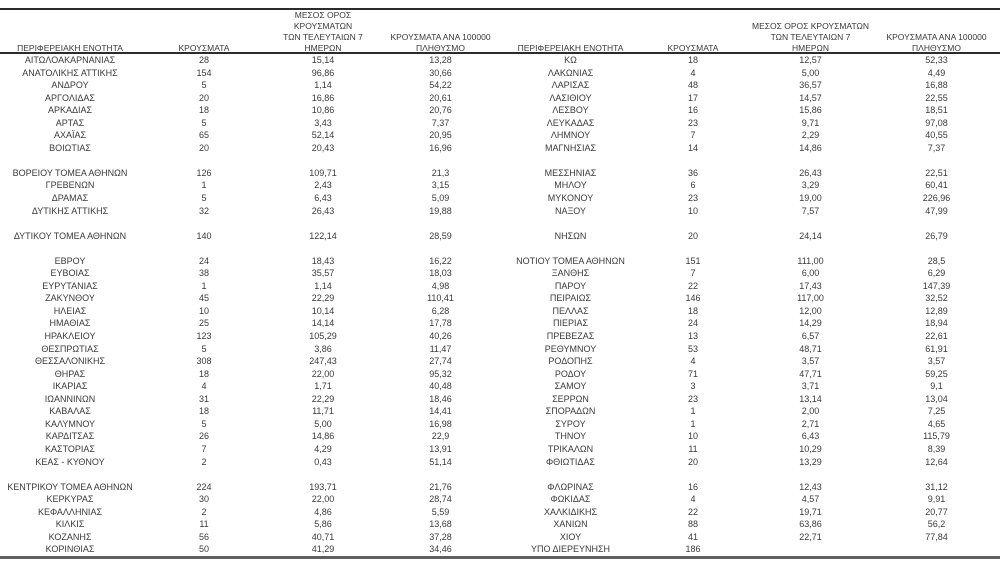  What do you see at coordinates (70, 298) in the screenshot?
I see `region-cell: ΖΑΚΥΝΘΟΥ` at bounding box center [70, 298].